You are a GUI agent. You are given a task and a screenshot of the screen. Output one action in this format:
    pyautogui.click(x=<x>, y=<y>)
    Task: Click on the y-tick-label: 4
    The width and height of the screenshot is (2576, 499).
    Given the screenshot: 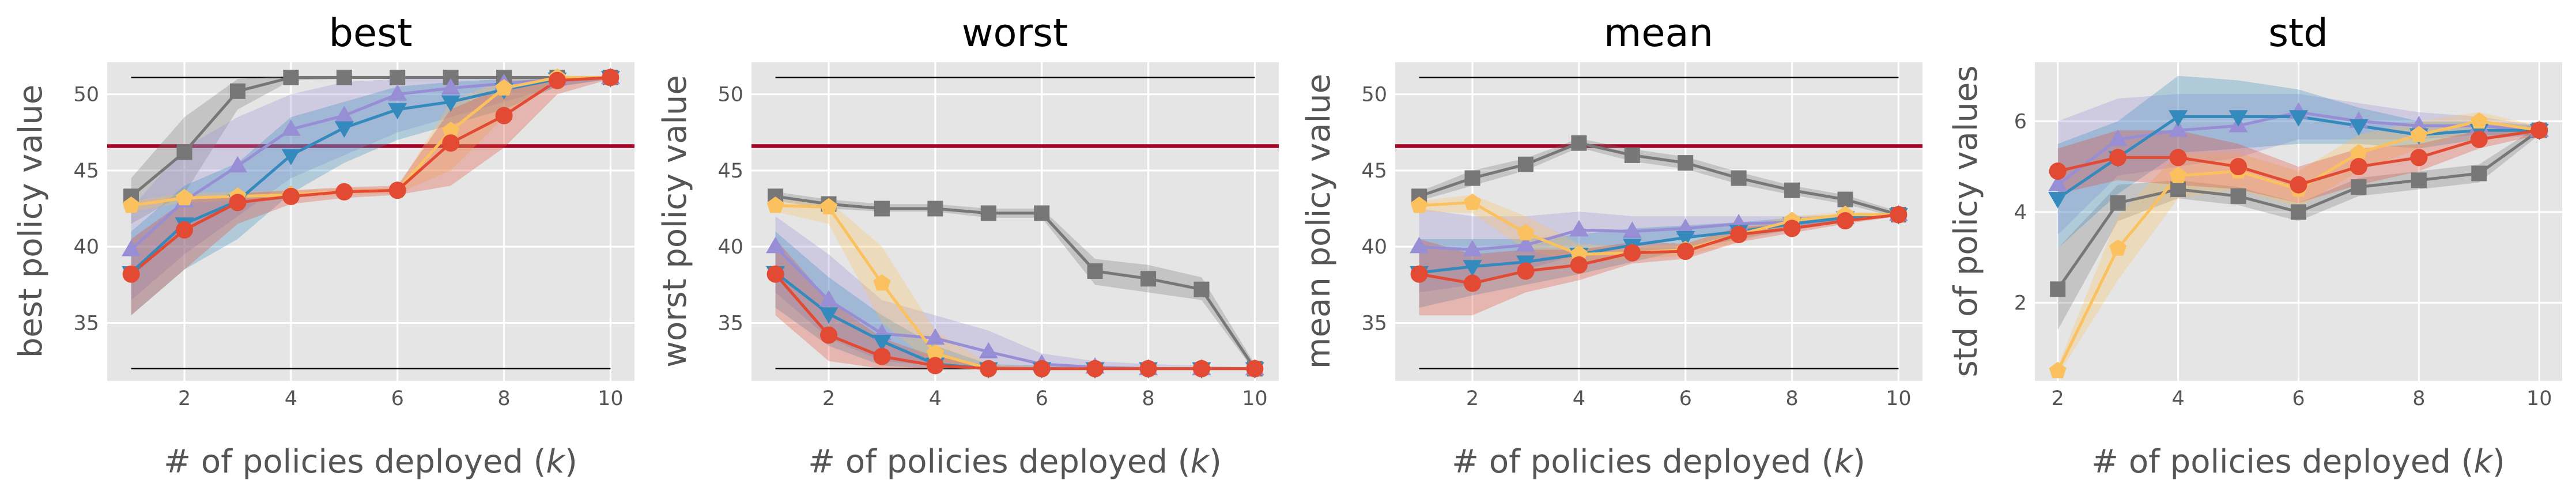 What is the action you would take?
    pyautogui.click(x=2020, y=212)
    